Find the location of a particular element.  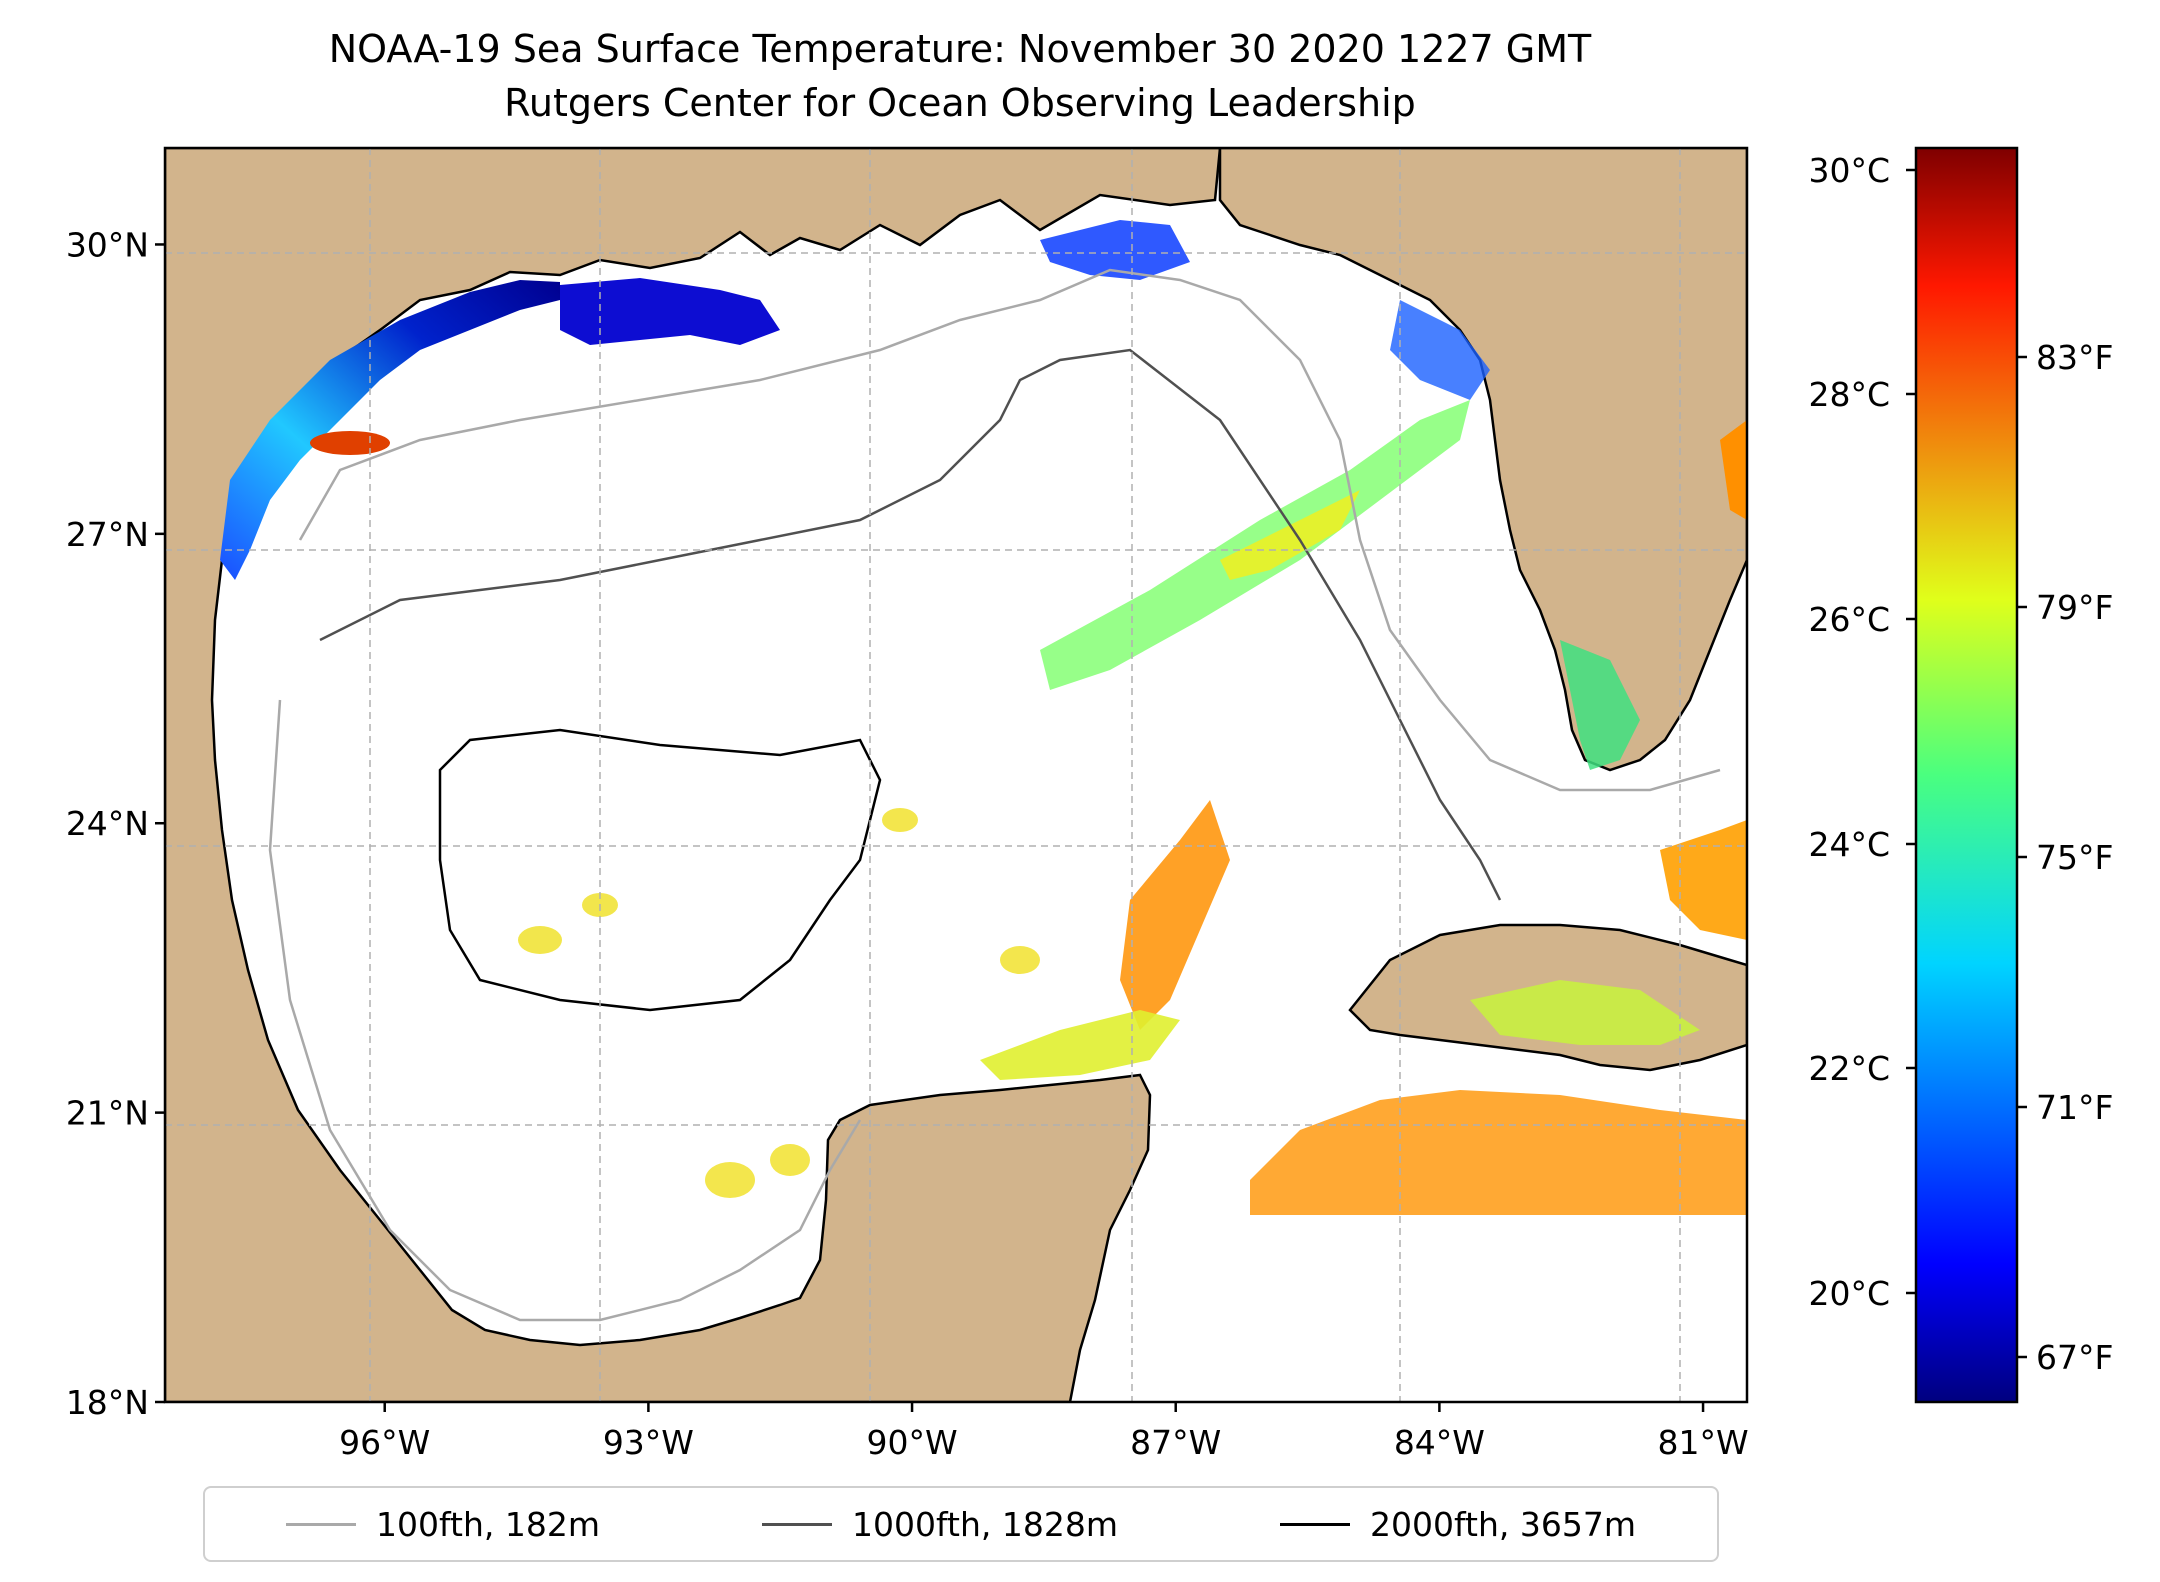

contour-2000fth is located at coordinates (660, 870).